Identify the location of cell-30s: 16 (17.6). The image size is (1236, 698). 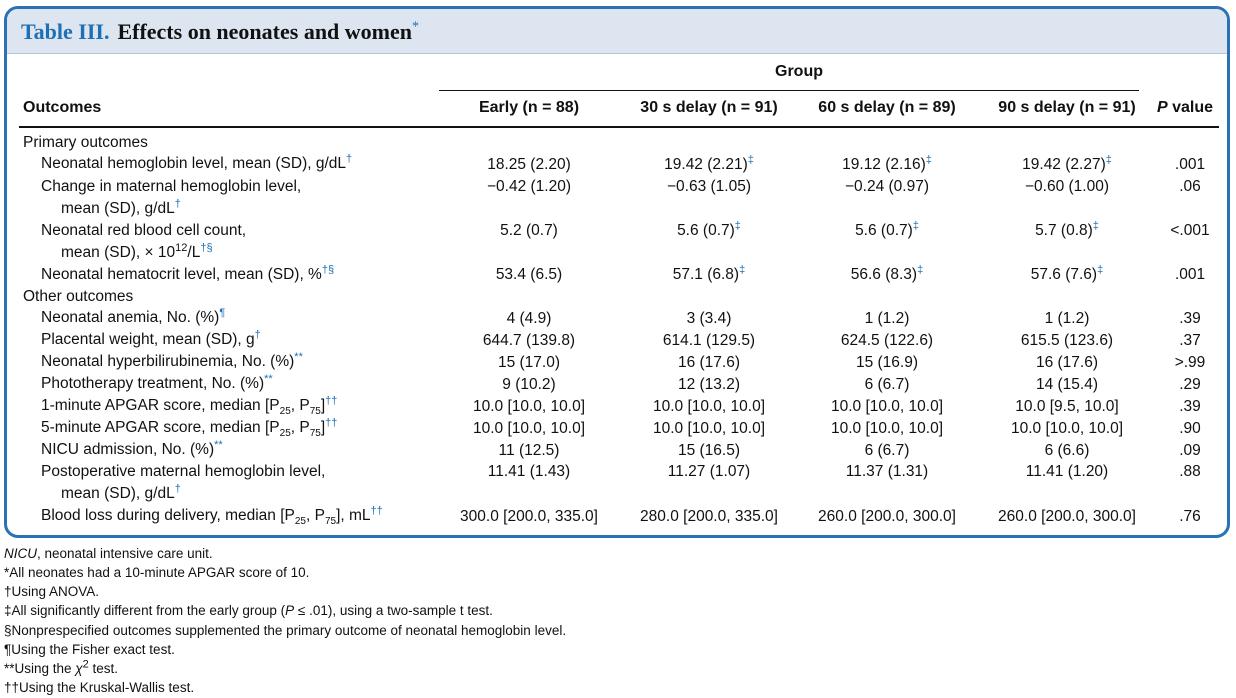
(709, 362).